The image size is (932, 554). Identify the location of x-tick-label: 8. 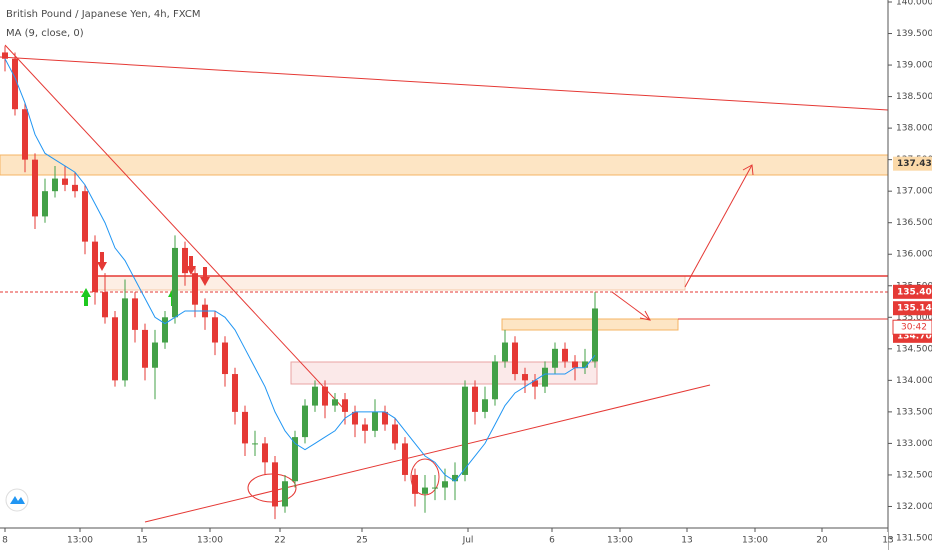
(5, 541).